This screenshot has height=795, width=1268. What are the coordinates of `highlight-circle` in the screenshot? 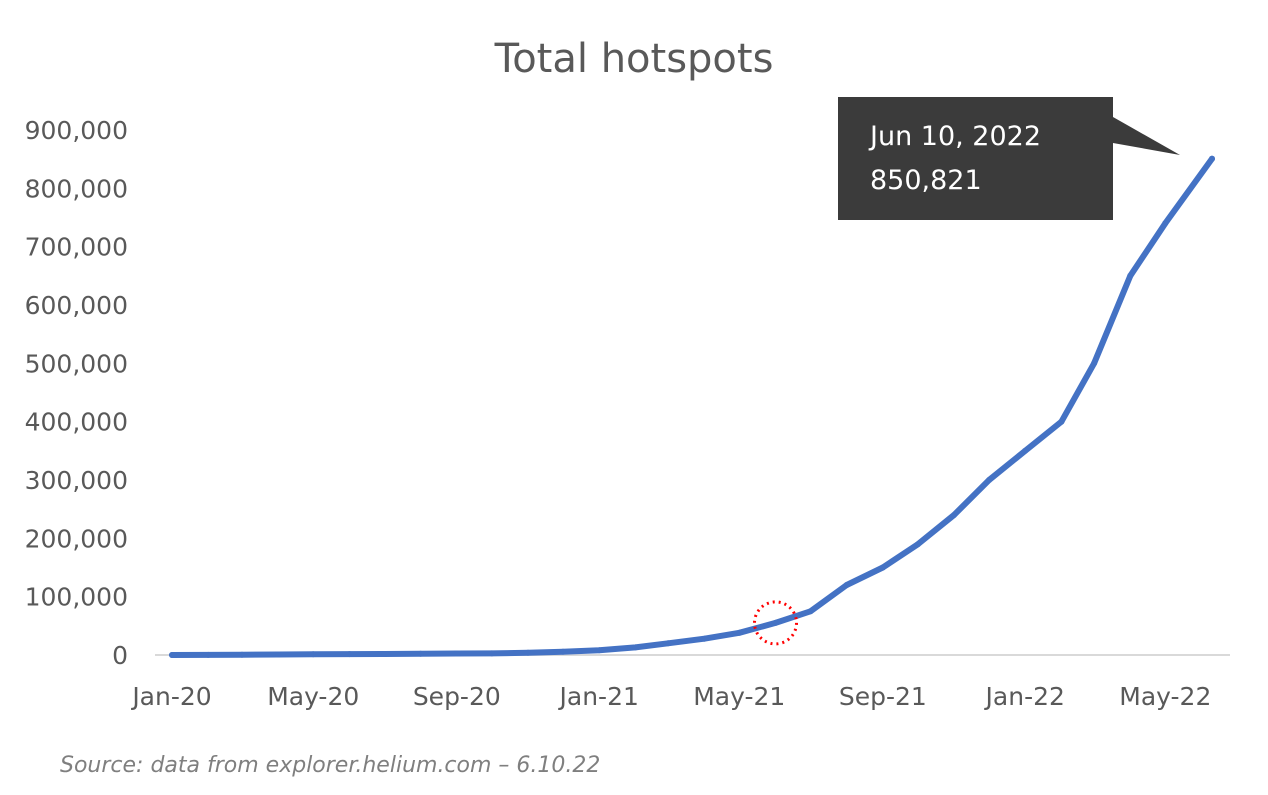 It's located at (775, 623).